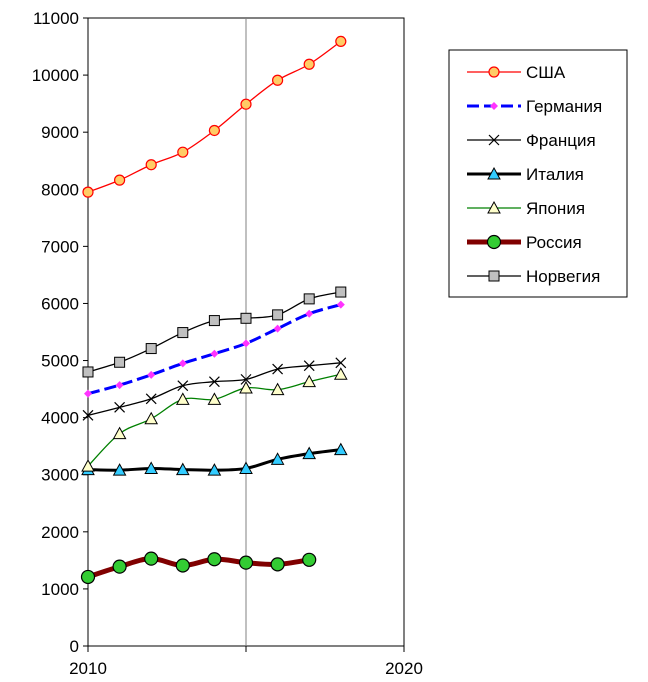  Describe the element at coordinates (60, 189) in the screenshot. I see `y-tick-label: 8000` at that location.